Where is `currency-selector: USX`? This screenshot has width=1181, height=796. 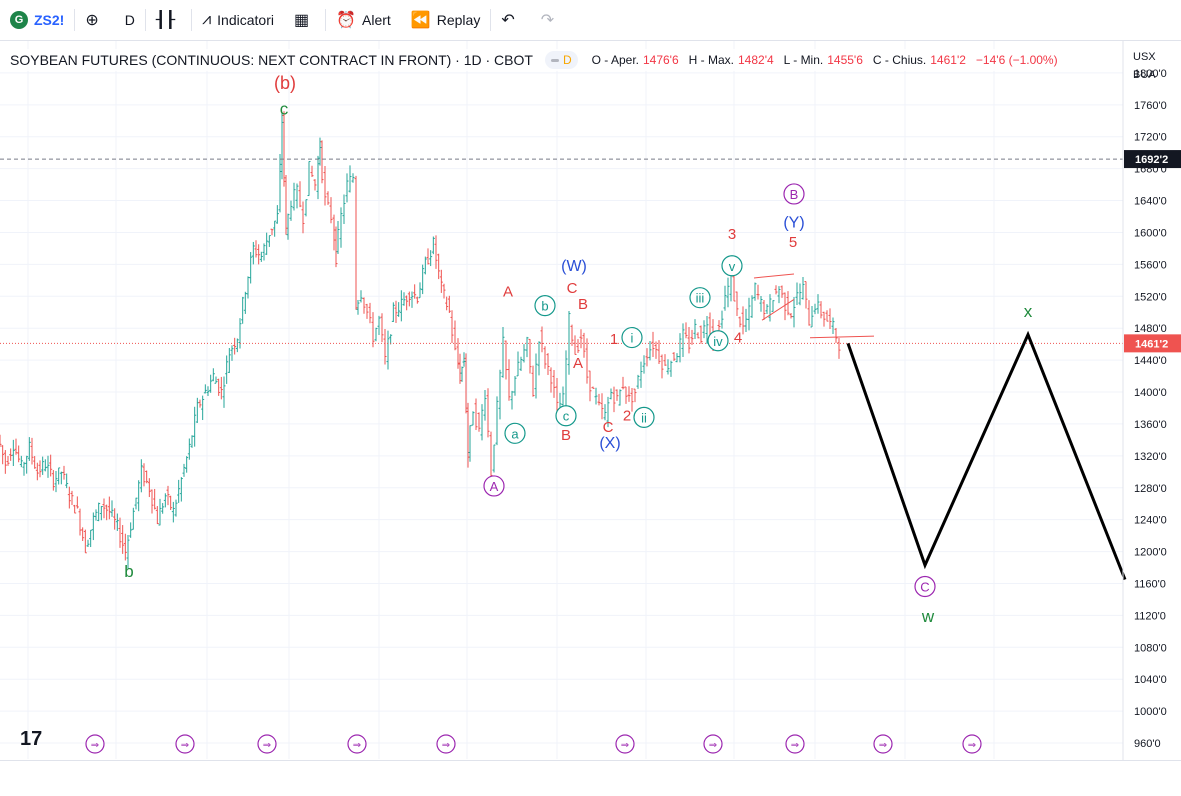
currency-selector: USX is located at coordinates (1144, 57).